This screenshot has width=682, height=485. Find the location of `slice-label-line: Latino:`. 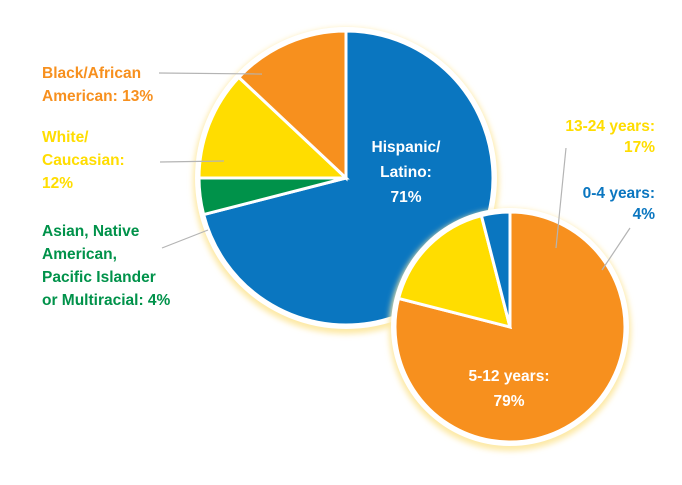

slice-label-line: Latino: is located at coordinates (406, 172).